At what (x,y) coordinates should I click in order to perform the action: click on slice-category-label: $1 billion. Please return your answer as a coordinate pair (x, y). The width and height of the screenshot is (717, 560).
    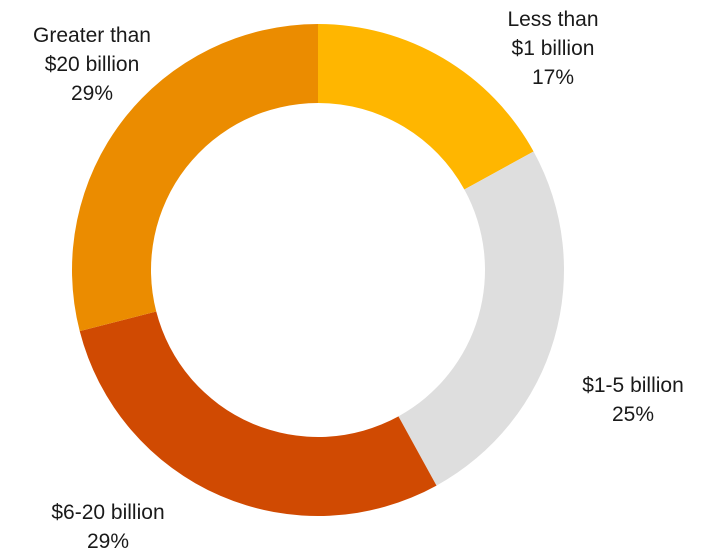
    Looking at the image, I should click on (553, 48).